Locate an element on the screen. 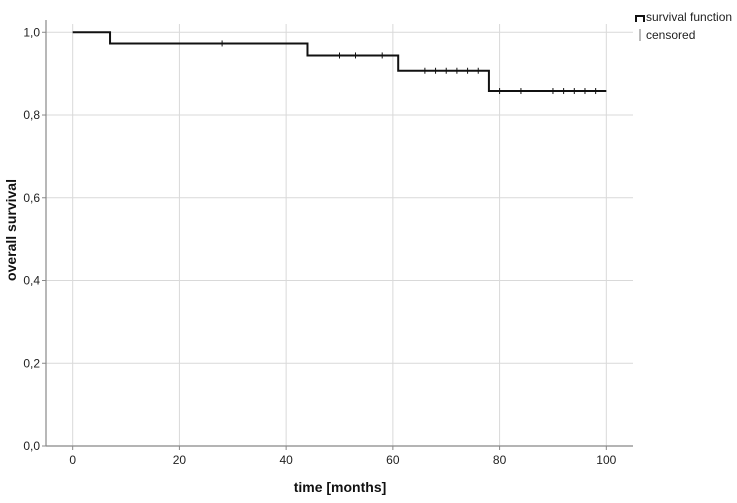 The width and height of the screenshot is (737, 503). x-axis-label: time [months] is located at coordinates (340, 487).